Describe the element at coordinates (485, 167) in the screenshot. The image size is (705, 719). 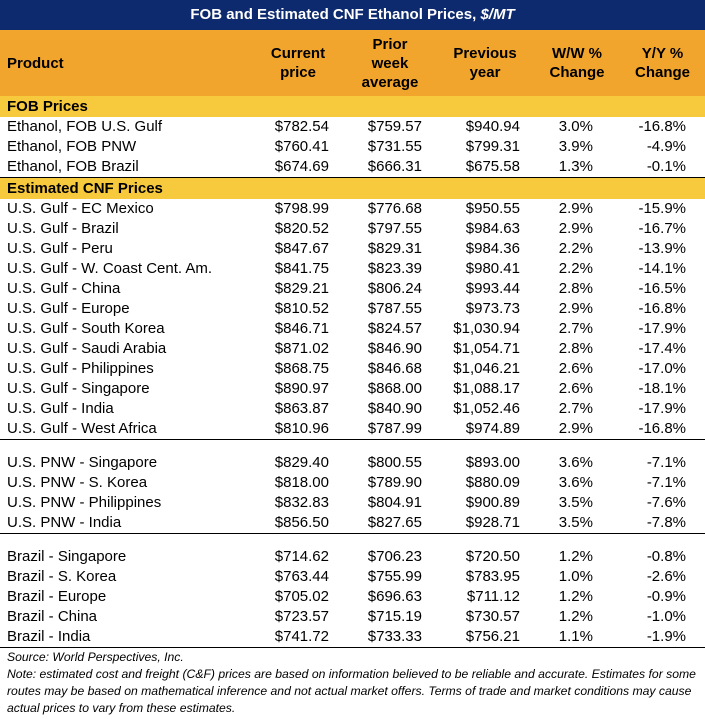
I see `value-cell: $675.58` at that location.